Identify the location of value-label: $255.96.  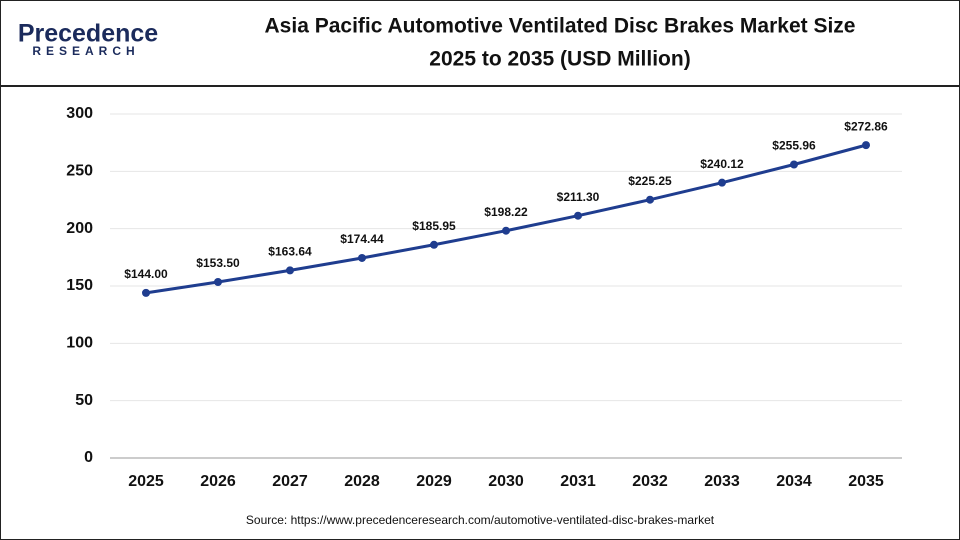
(794, 146).